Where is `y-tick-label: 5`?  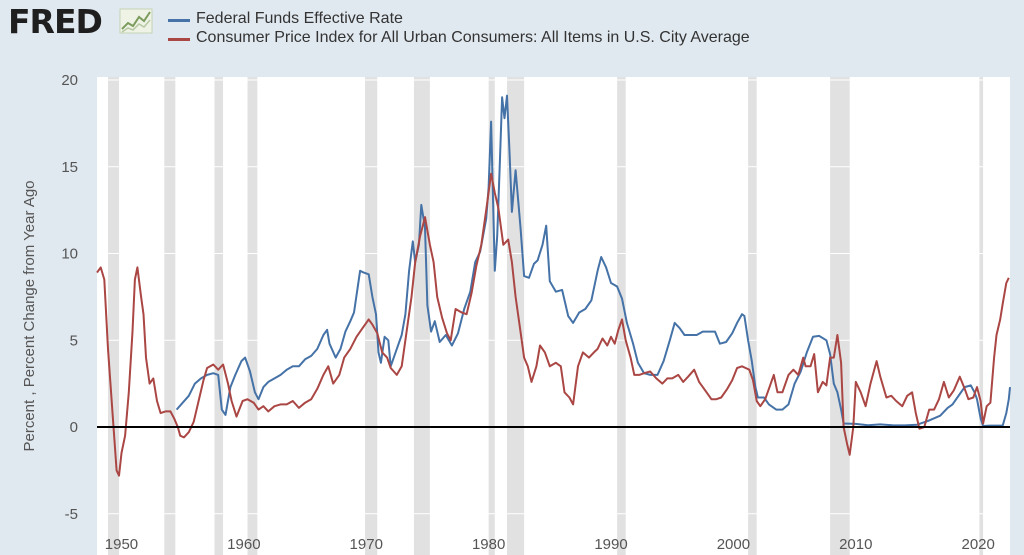 y-tick-label: 5 is located at coordinates (74, 340).